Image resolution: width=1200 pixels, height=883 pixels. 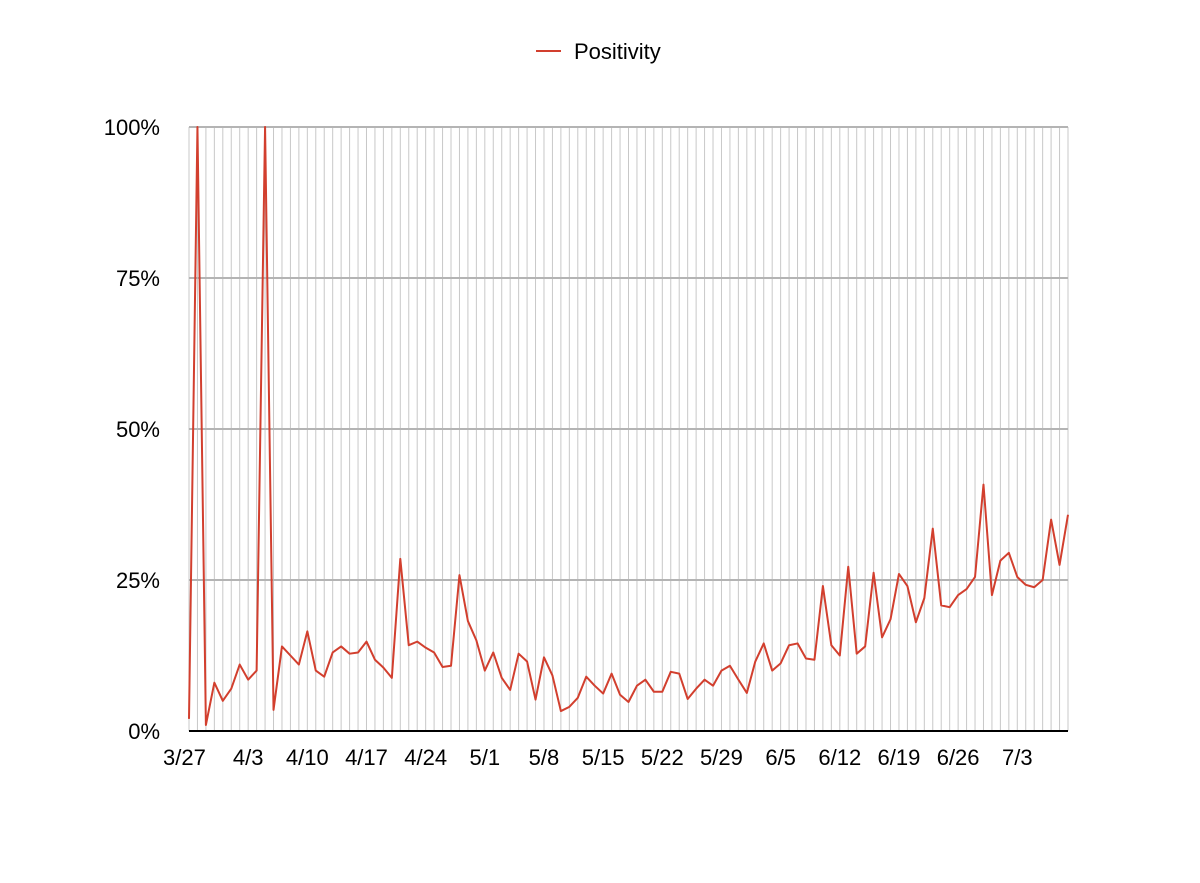 I want to click on x-tick-label: 5/29, so click(x=721, y=757).